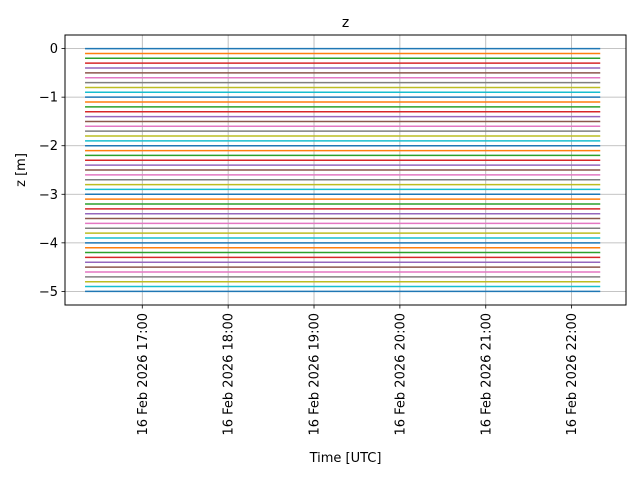 This screenshot has width=640, height=480. I want to click on x-tick-label: 16 Feb 2026 18:00, so click(229, 374).